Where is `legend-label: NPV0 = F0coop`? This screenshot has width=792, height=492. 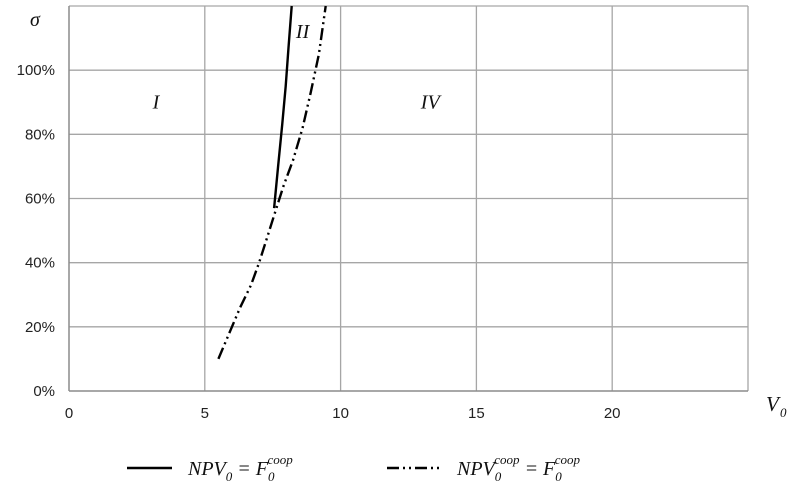
legend-label: NPV0 = F0coop is located at coordinates (240, 468).